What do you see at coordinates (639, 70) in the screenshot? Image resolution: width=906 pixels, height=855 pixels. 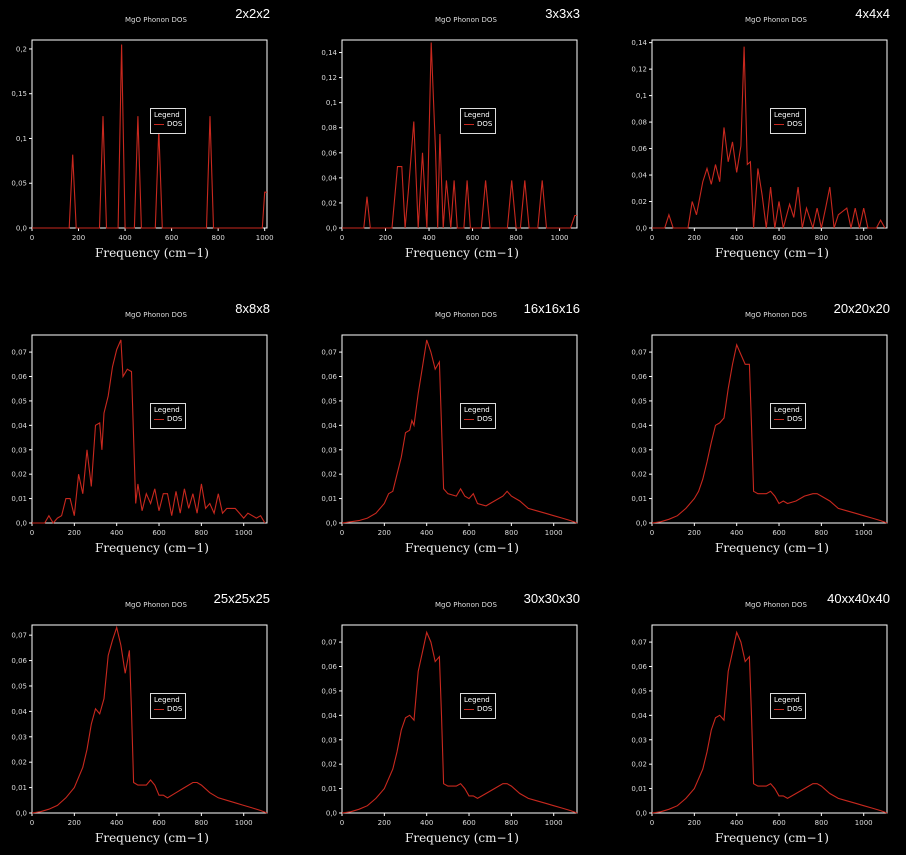 I see `y-tick-label: 0,12` at bounding box center [639, 70].